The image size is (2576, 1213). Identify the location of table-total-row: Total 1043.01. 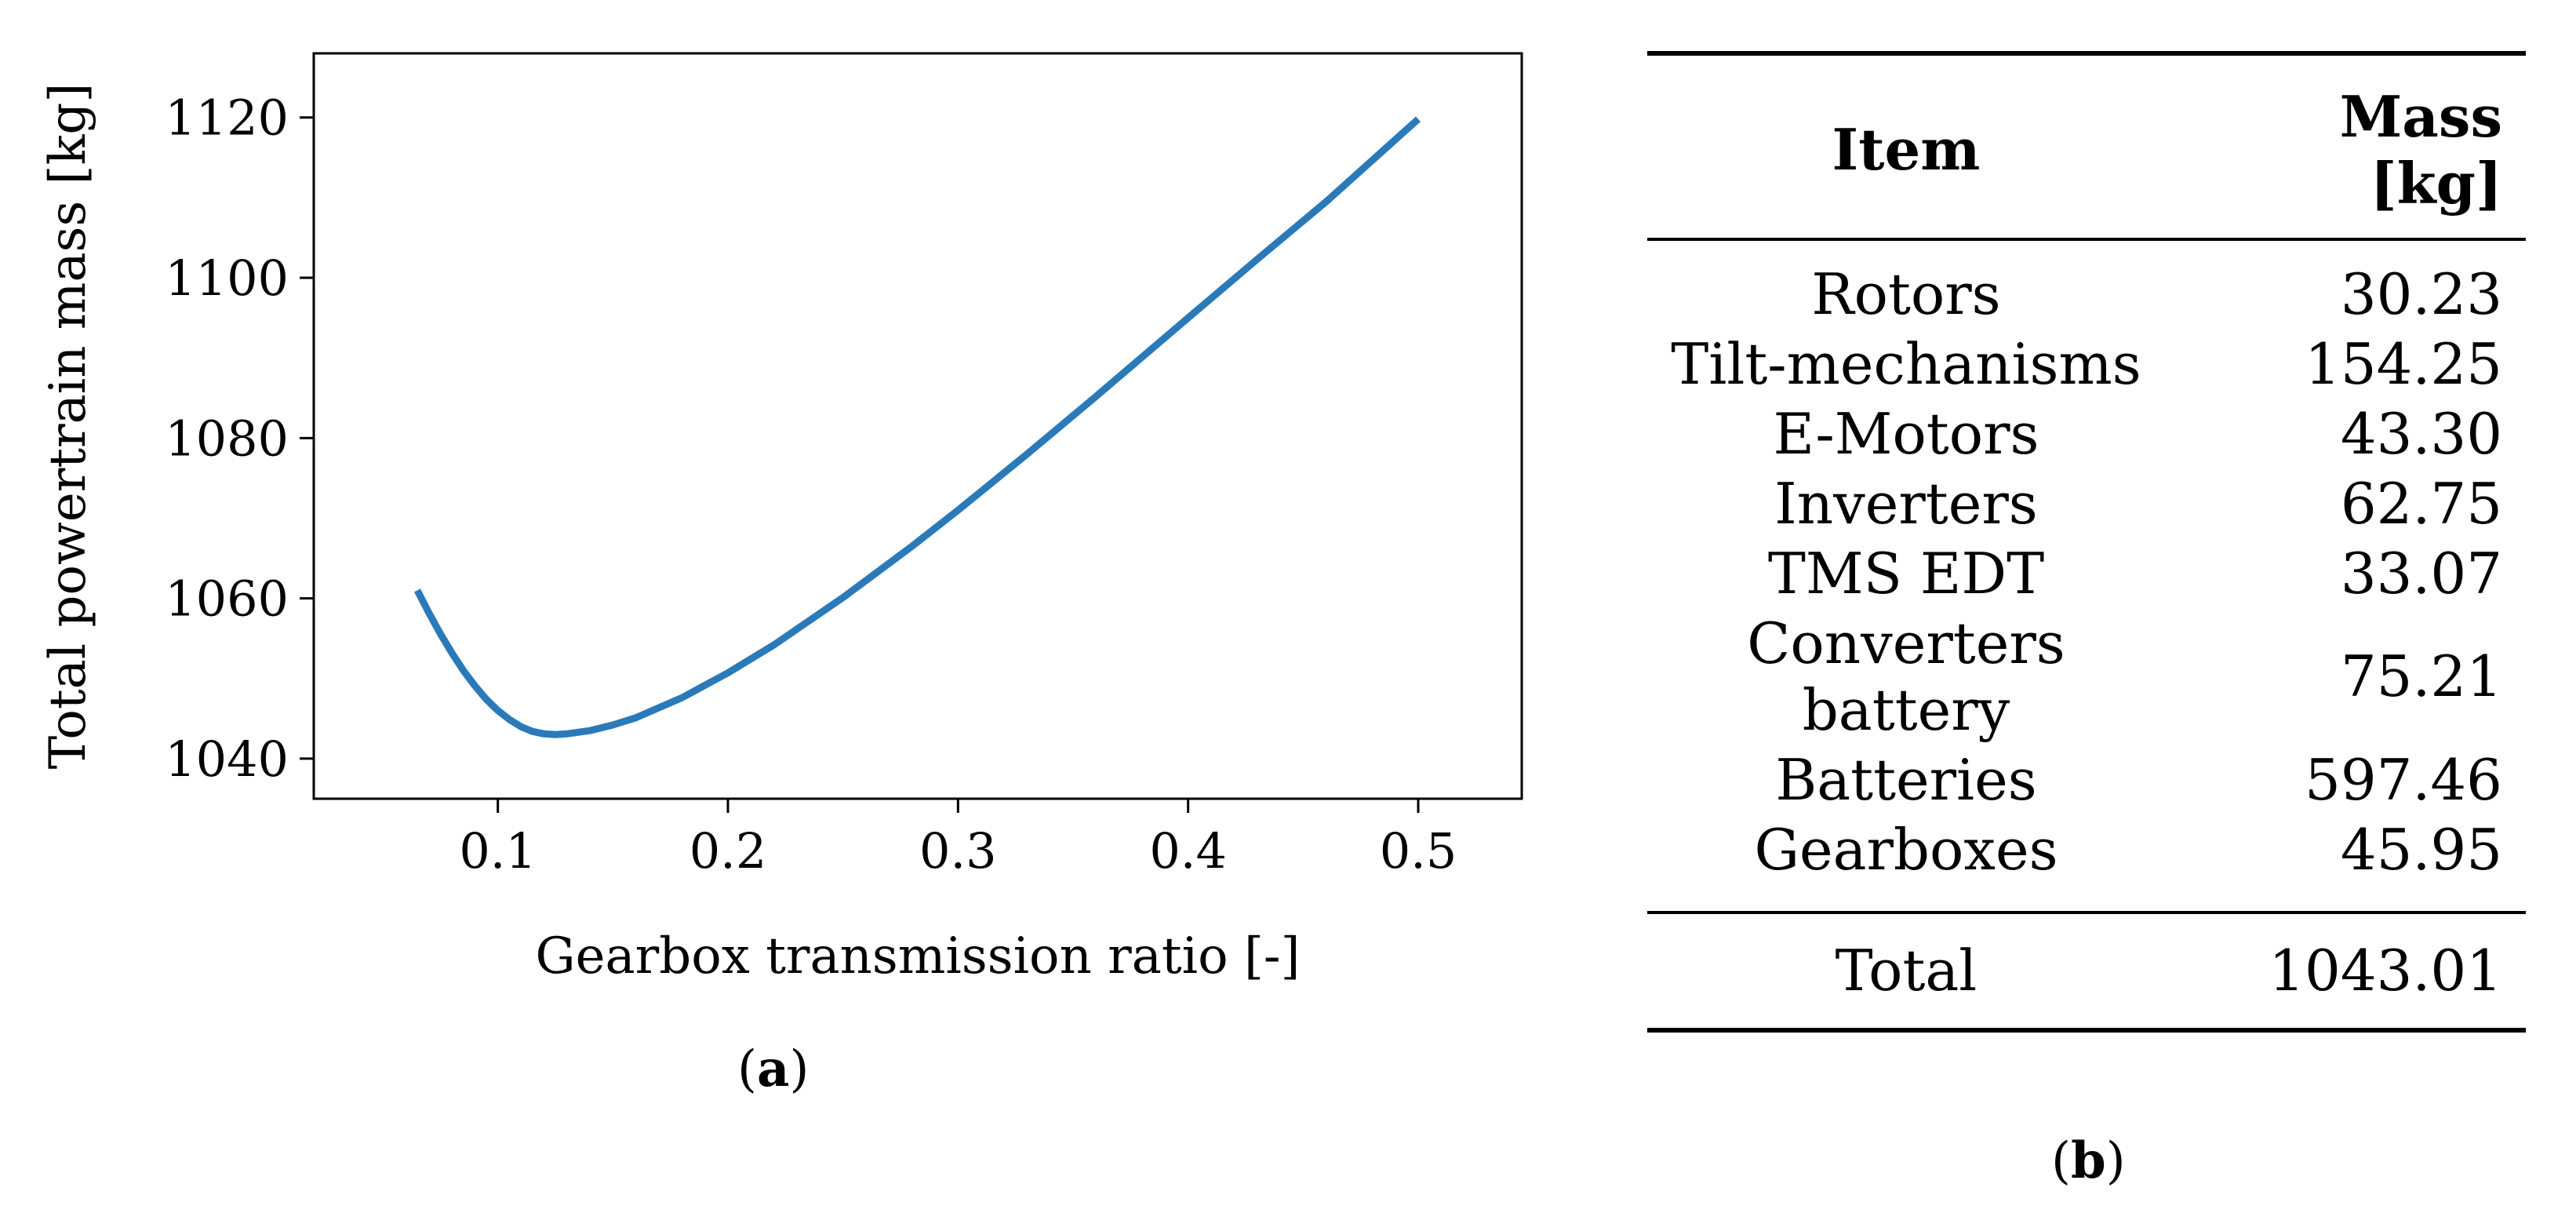
(2086, 972).